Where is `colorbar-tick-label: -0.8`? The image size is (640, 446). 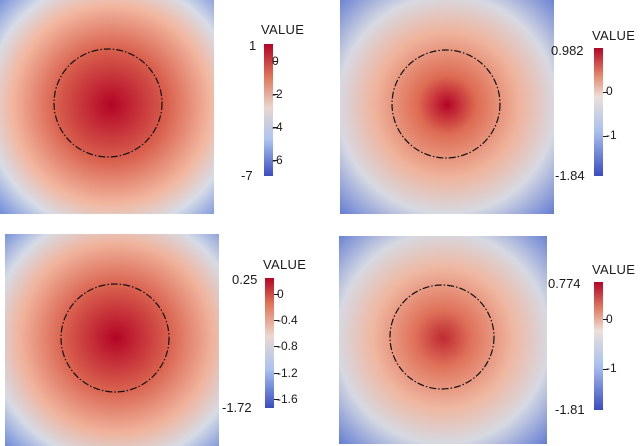
colorbar-tick-label: -0.8 is located at coordinates (287, 346).